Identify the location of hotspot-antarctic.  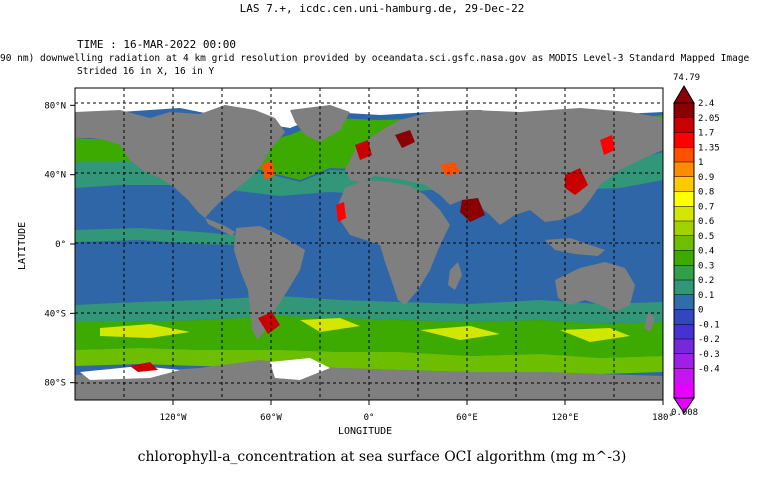
(144, 367).